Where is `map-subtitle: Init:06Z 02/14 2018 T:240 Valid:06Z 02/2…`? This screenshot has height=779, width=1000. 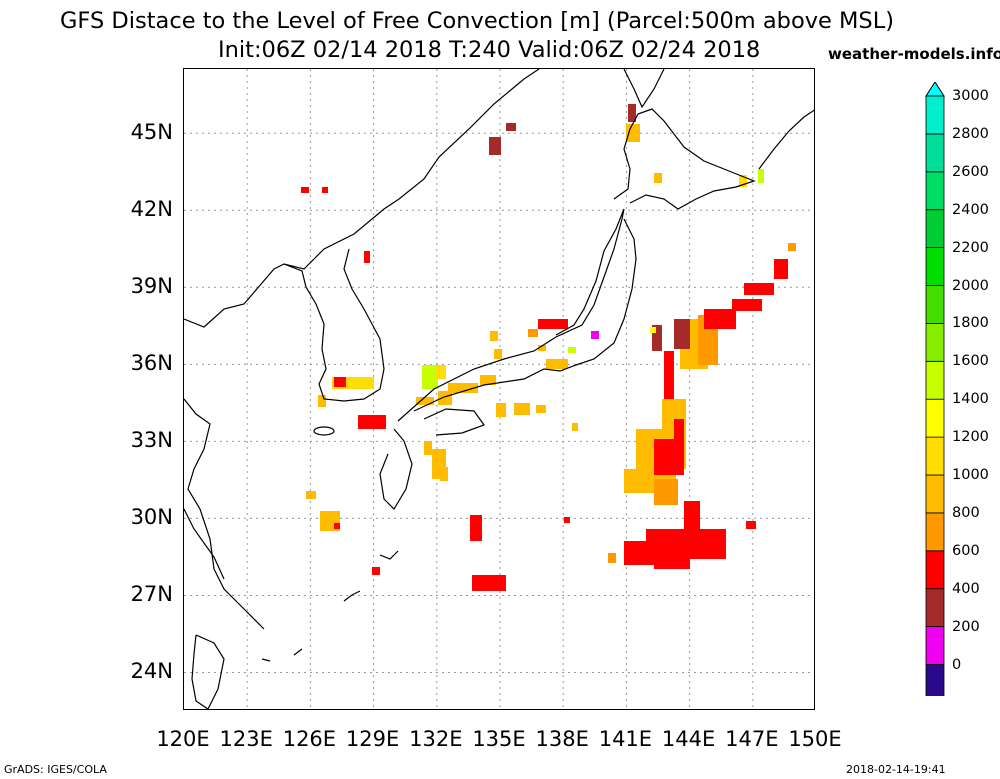
map-subtitle: Init:06Z 02/14 2018 T:240 Valid:06Z 02/2… is located at coordinates (489, 50).